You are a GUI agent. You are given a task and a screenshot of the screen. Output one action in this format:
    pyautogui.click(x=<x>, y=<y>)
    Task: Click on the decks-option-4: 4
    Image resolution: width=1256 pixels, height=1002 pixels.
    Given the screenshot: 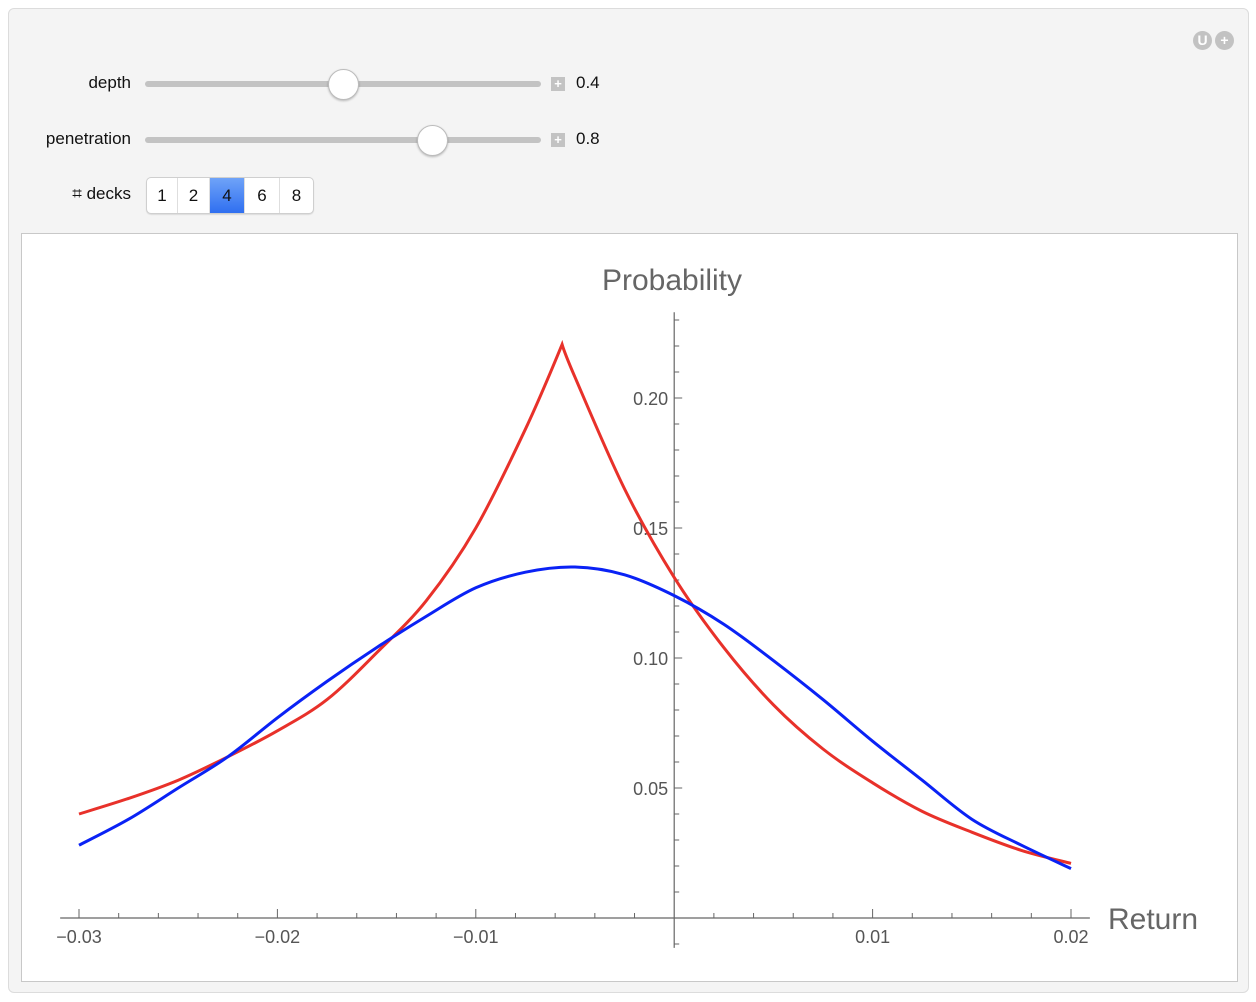 What is the action you would take?
    pyautogui.click(x=227, y=195)
    